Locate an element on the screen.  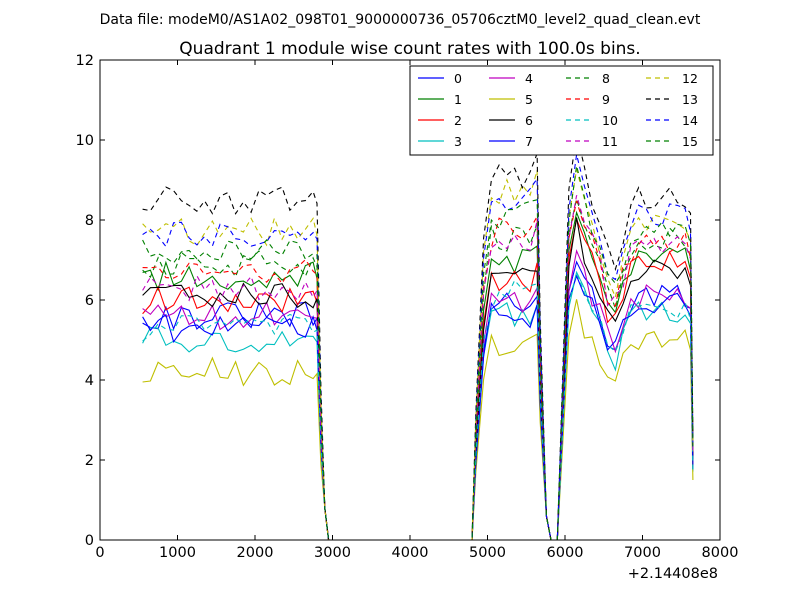
x-tick-label: 7000 is located at coordinates (642, 553).